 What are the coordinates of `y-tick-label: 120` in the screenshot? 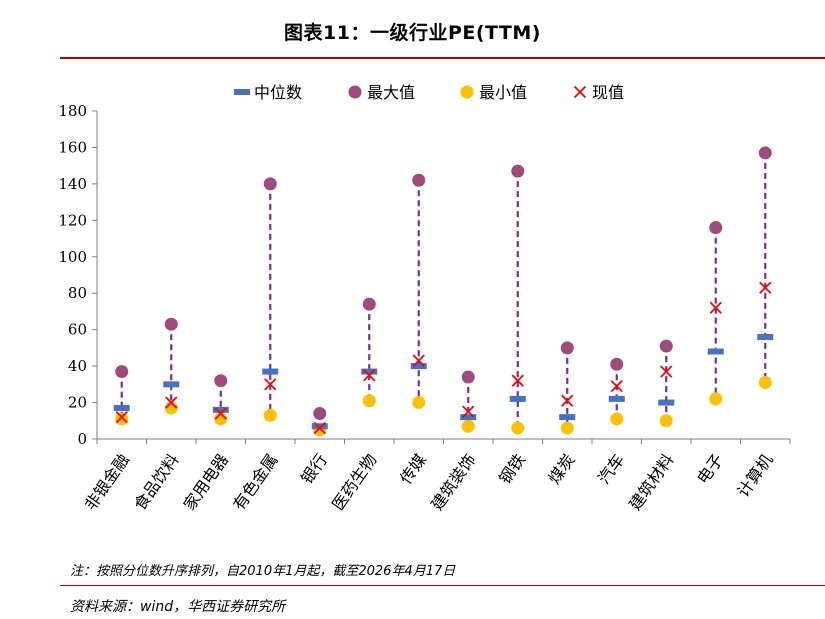 It's located at (72, 220).